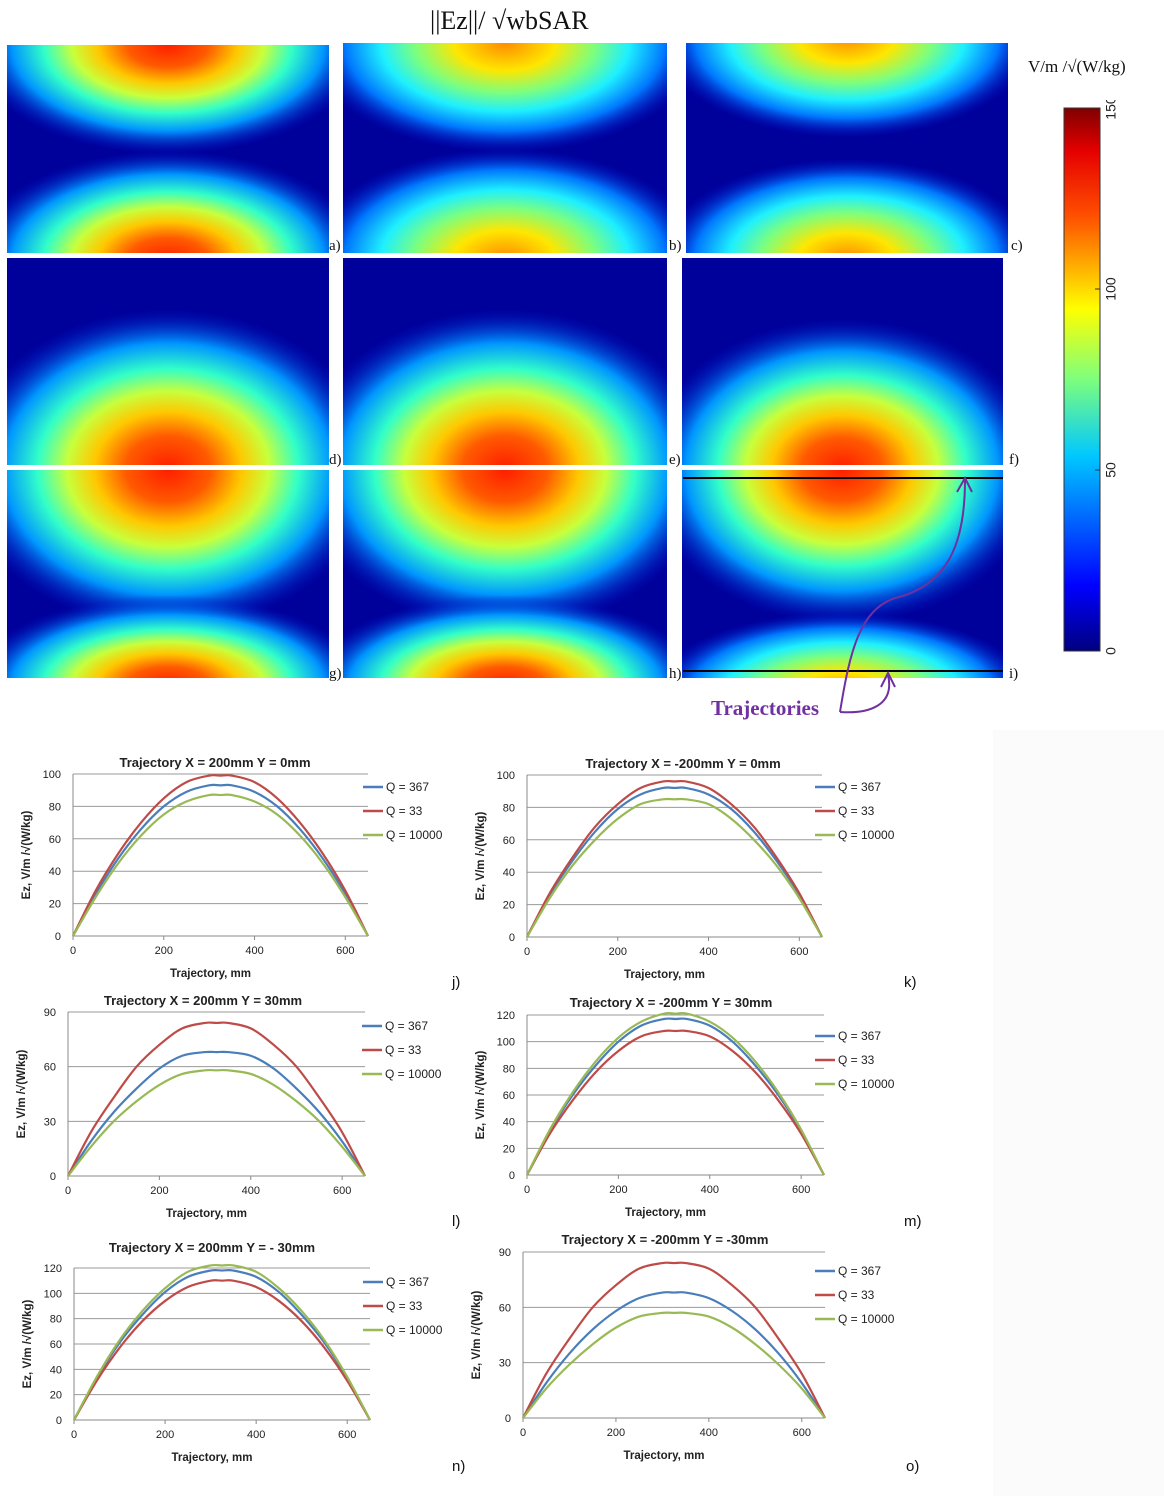  Describe the element at coordinates (912, 1466) in the screenshot. I see `chart-panel-label: o)` at that location.